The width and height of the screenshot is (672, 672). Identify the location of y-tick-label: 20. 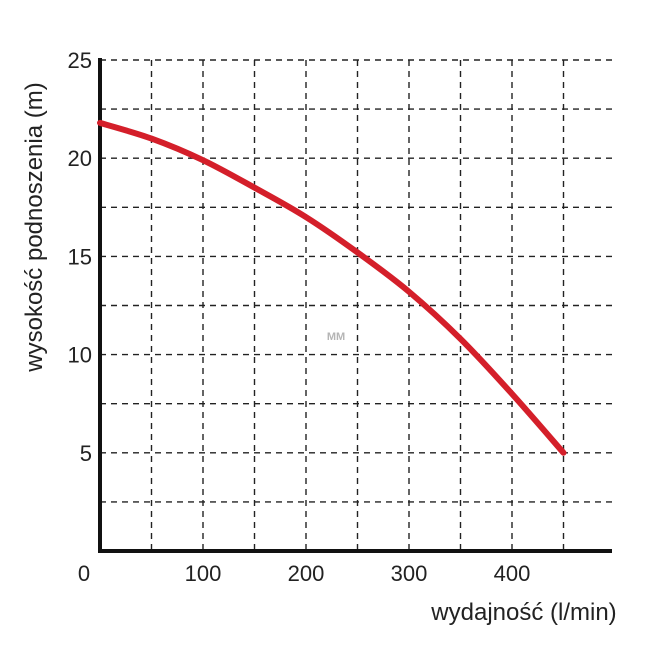
(80, 158).